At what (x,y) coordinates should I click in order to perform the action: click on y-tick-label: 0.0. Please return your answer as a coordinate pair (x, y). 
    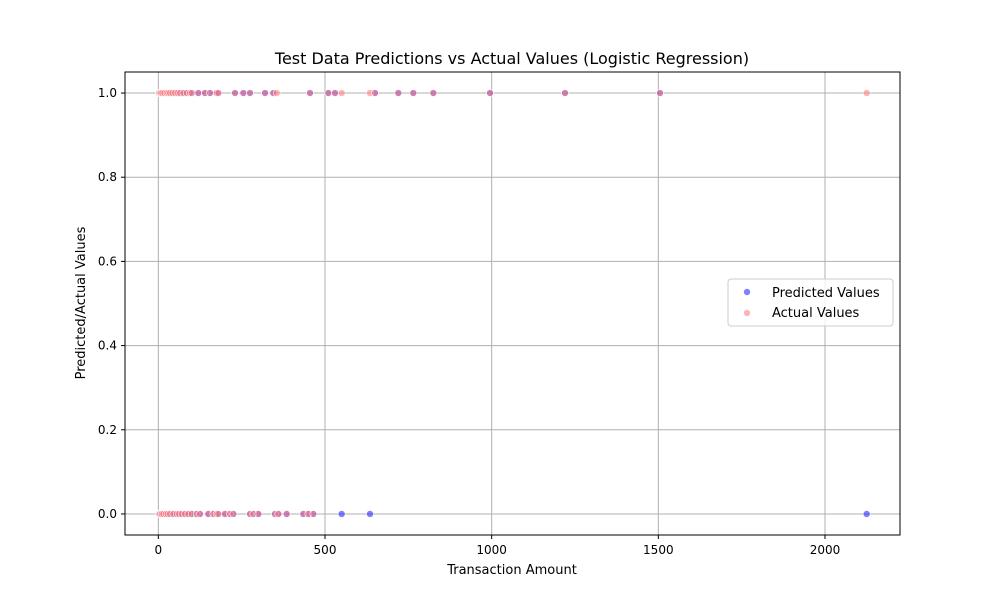
    Looking at the image, I should click on (107, 514).